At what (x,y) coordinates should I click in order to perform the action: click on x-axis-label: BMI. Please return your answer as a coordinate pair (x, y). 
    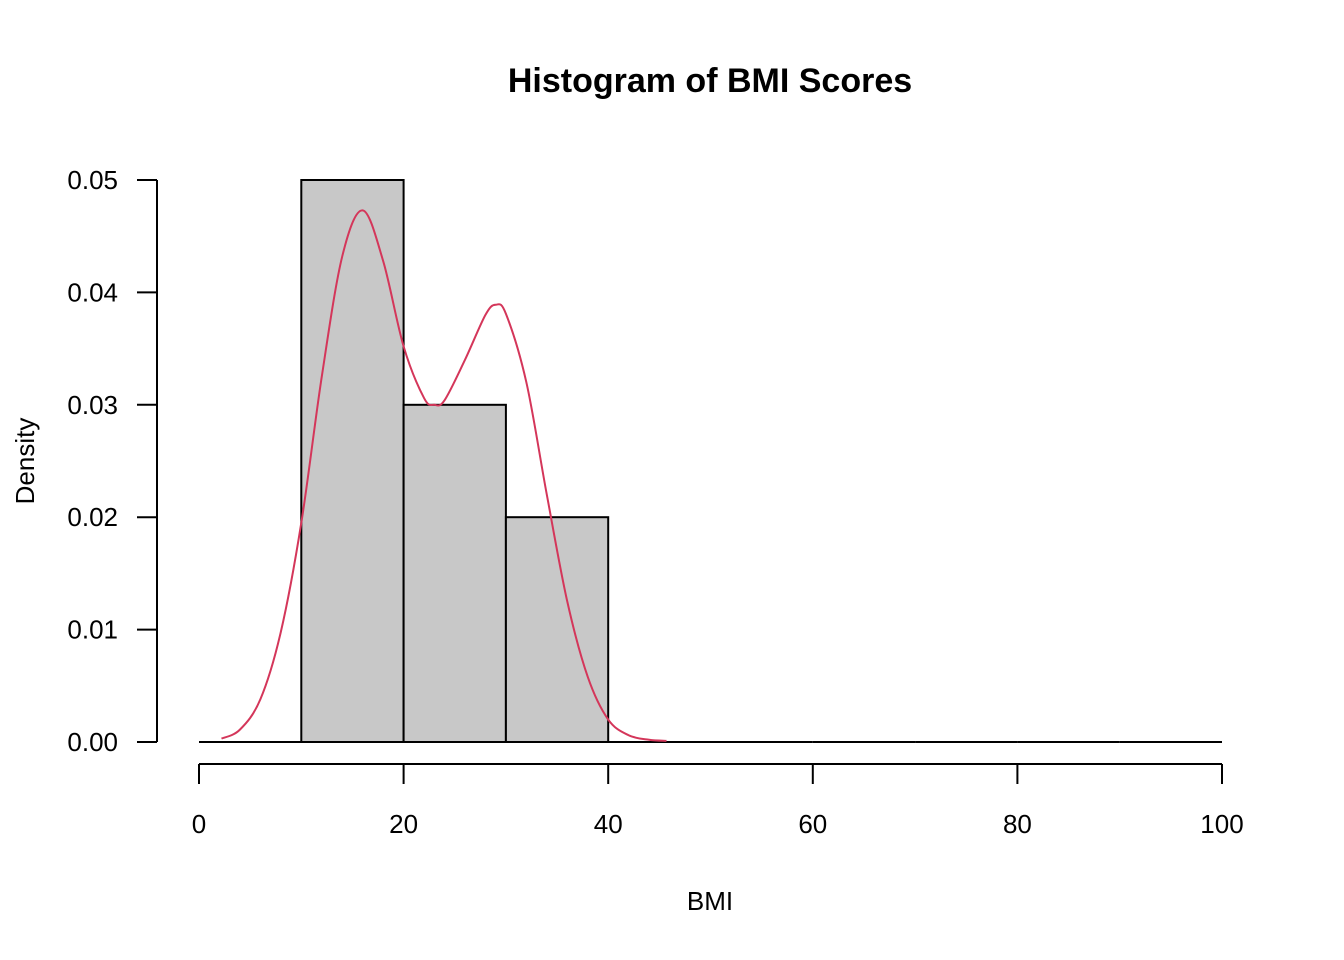
    Looking at the image, I should click on (710, 901).